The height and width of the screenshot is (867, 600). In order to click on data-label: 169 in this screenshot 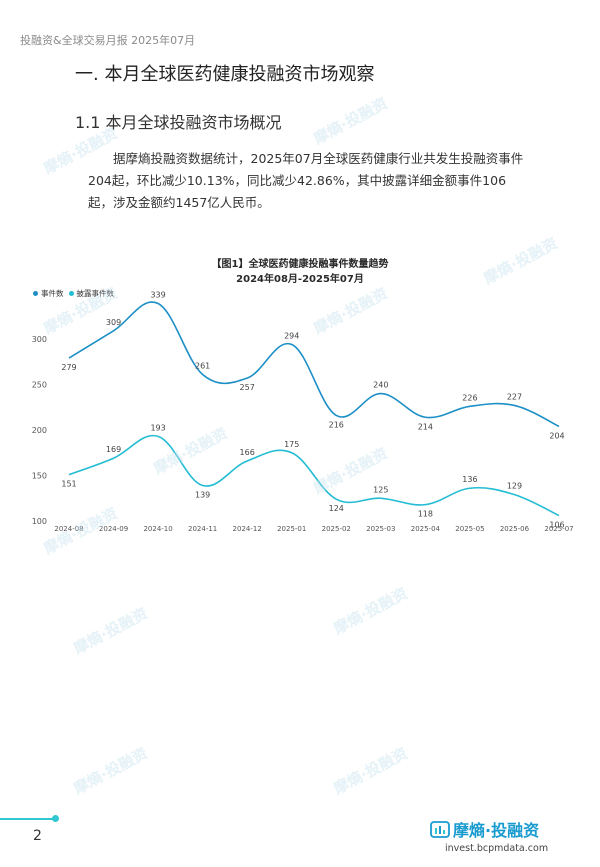, I will do `click(113, 449)`.